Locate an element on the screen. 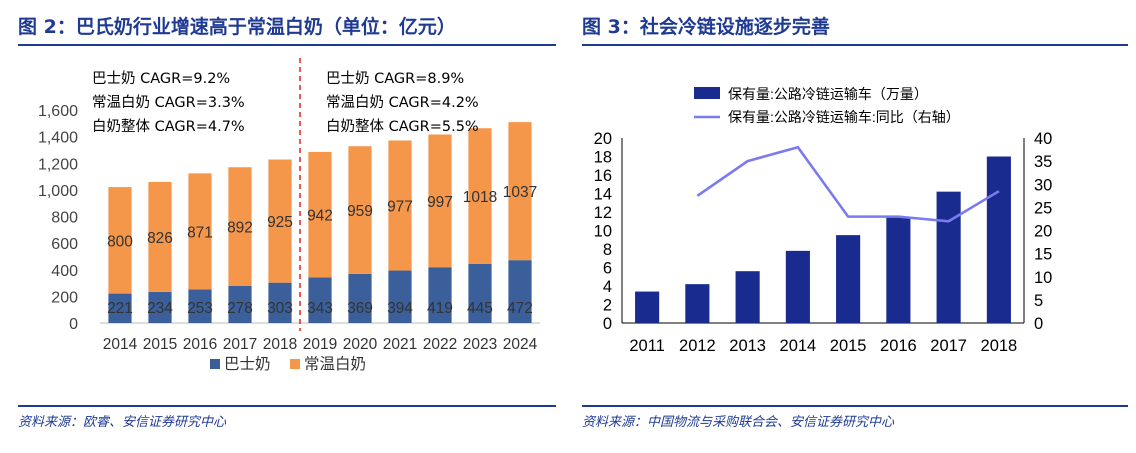 The width and height of the screenshot is (1136, 453). data-label-pasteurized: 303 is located at coordinates (280, 308).